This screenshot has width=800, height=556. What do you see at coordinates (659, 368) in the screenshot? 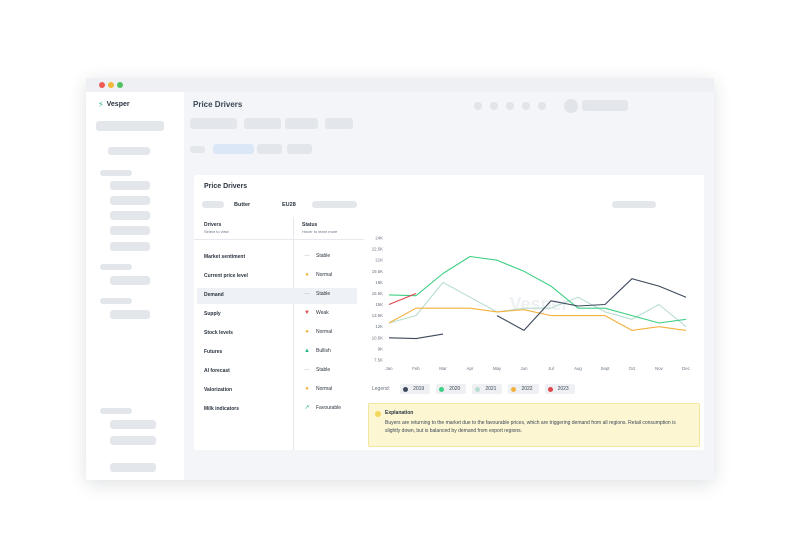
I see `x-tick-label: Nov` at bounding box center [659, 368].